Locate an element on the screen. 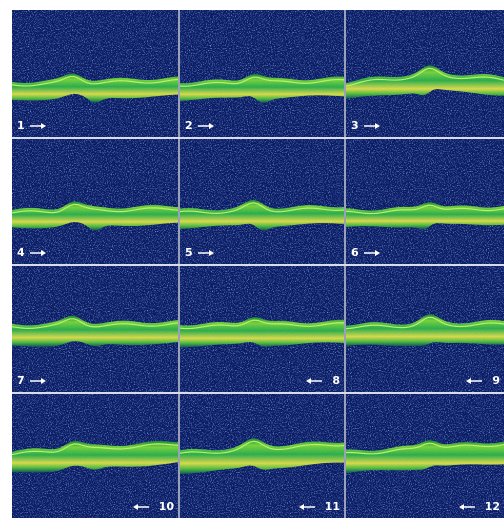 The width and height of the screenshot is (504, 518). scan-panel: 7 is located at coordinates (95, 329).